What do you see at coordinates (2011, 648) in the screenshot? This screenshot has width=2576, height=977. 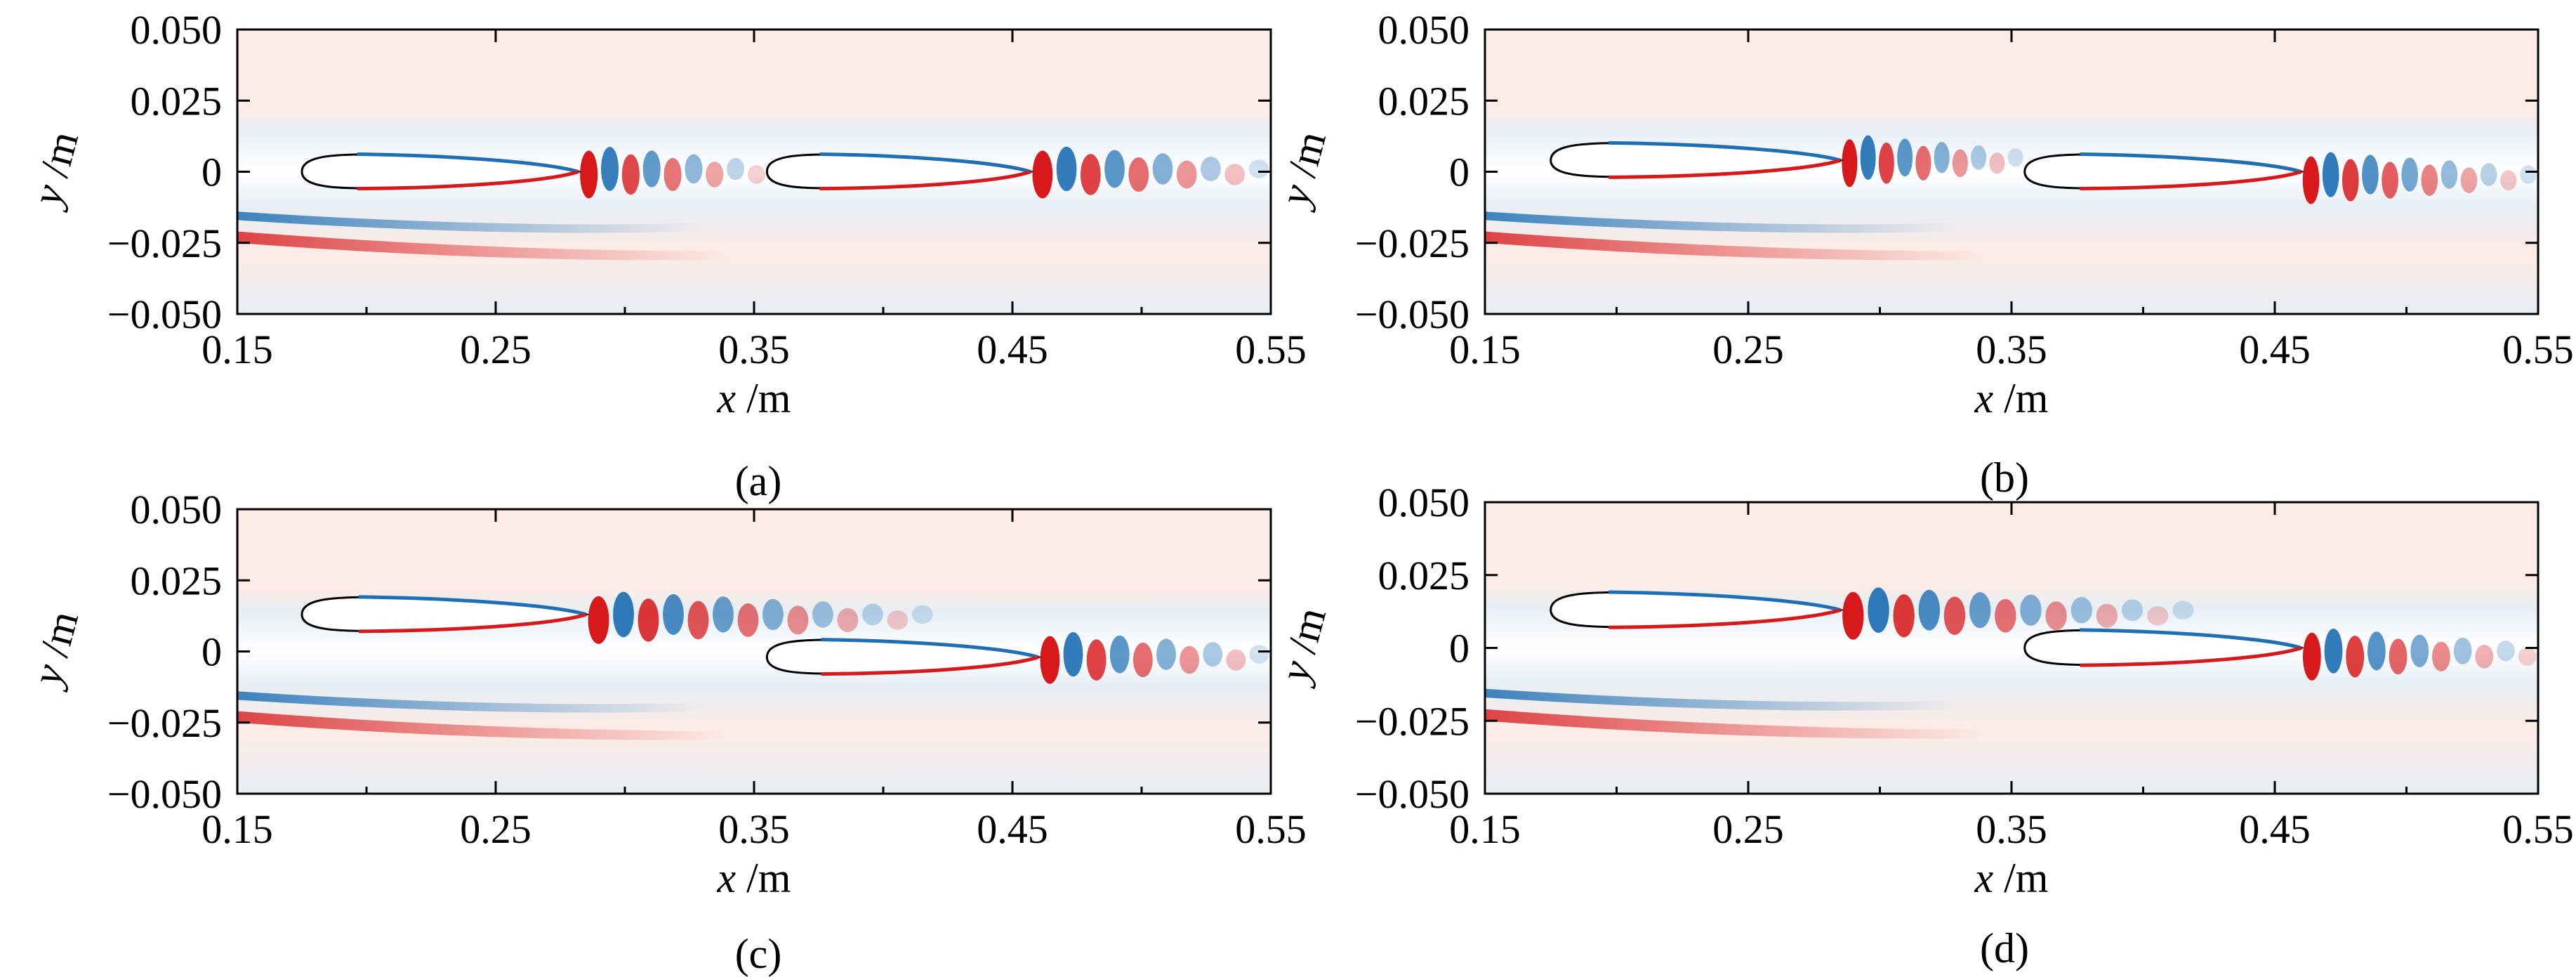 I see `vorticity-field-d` at bounding box center [2011, 648].